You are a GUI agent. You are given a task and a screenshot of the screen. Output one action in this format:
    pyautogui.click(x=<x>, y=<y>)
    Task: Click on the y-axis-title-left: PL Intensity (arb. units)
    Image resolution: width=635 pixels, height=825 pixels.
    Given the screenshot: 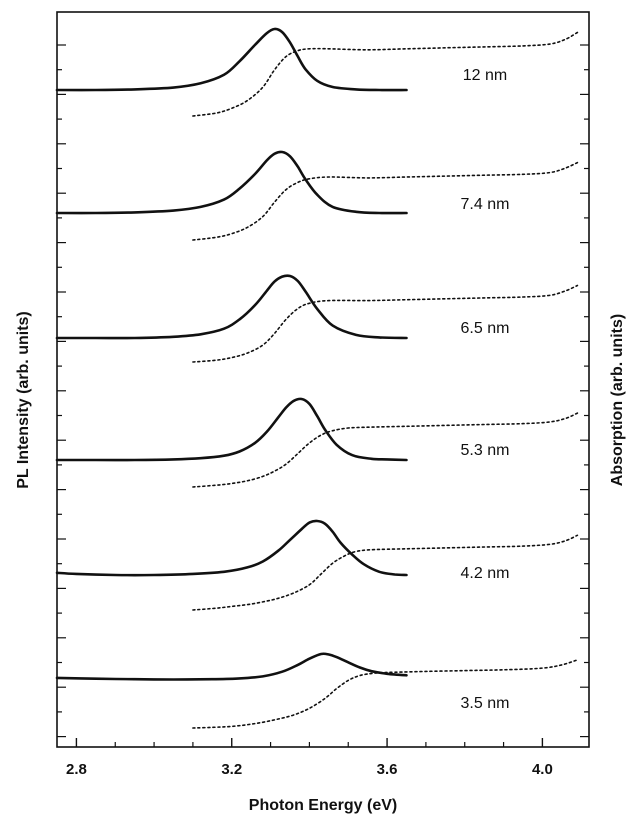 What is the action you would take?
    pyautogui.click(x=23, y=400)
    